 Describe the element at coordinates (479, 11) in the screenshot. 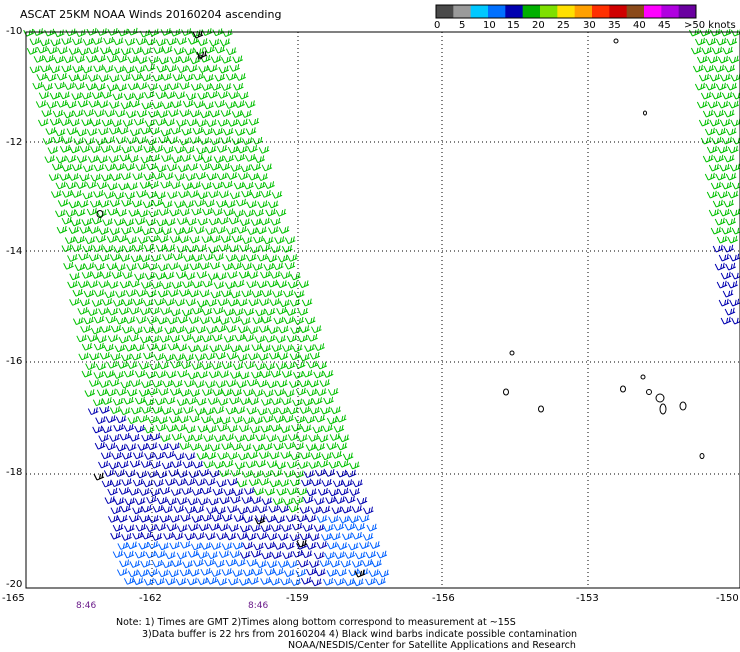

I see `legend-swatch` at that location.